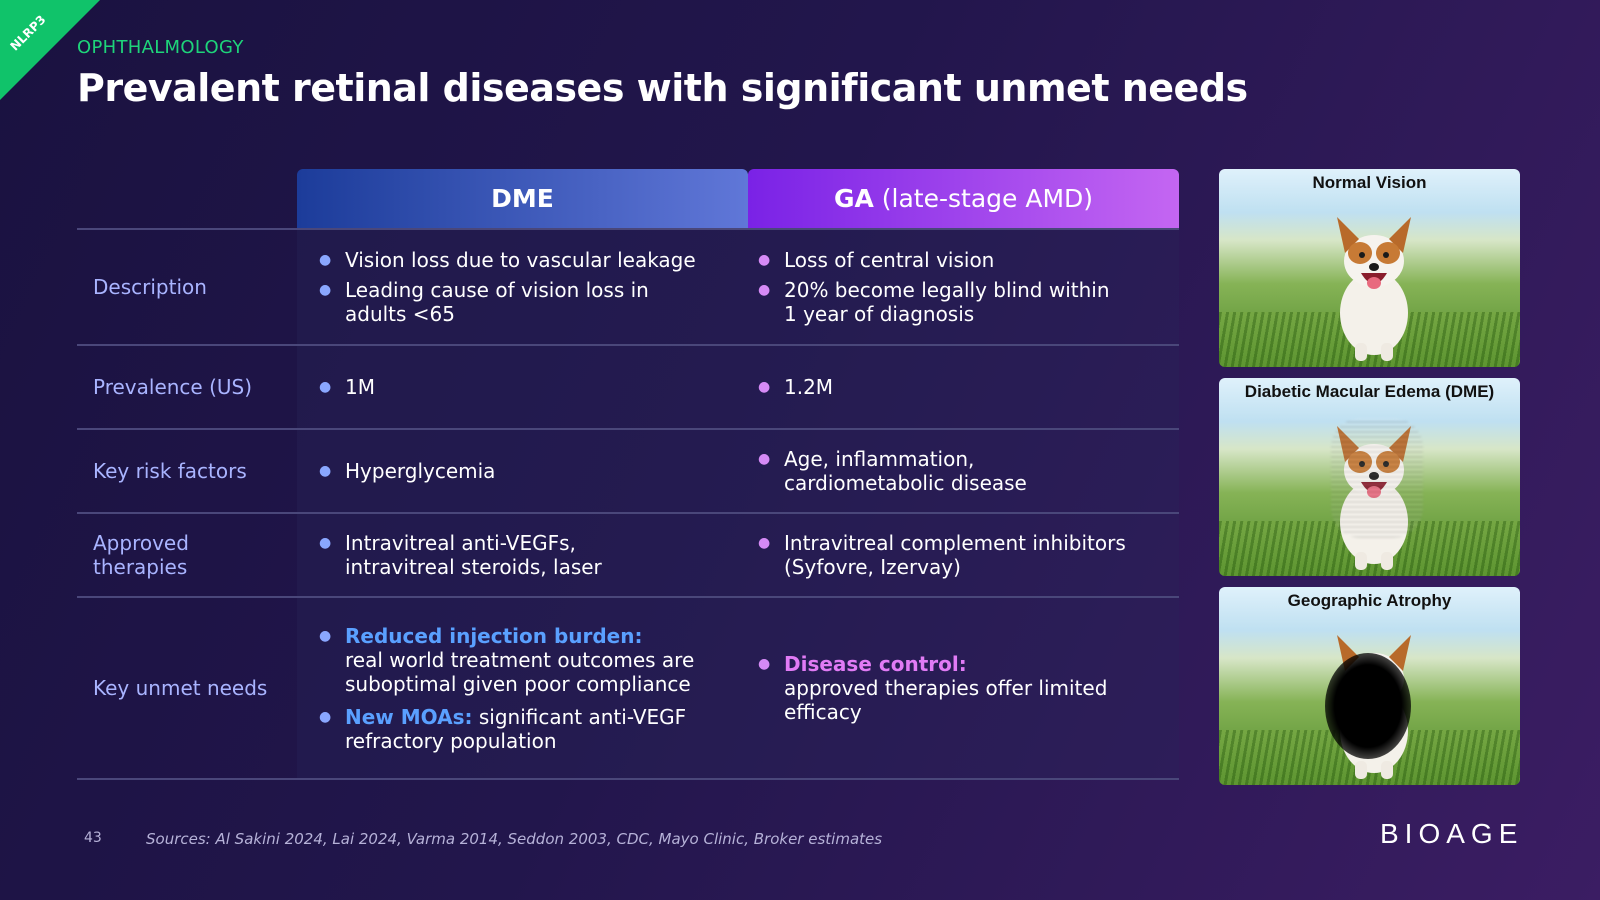 This screenshot has height=900, width=1600. Describe the element at coordinates (968, 387) in the screenshot. I see `list-item: ● 1.2M` at that location.